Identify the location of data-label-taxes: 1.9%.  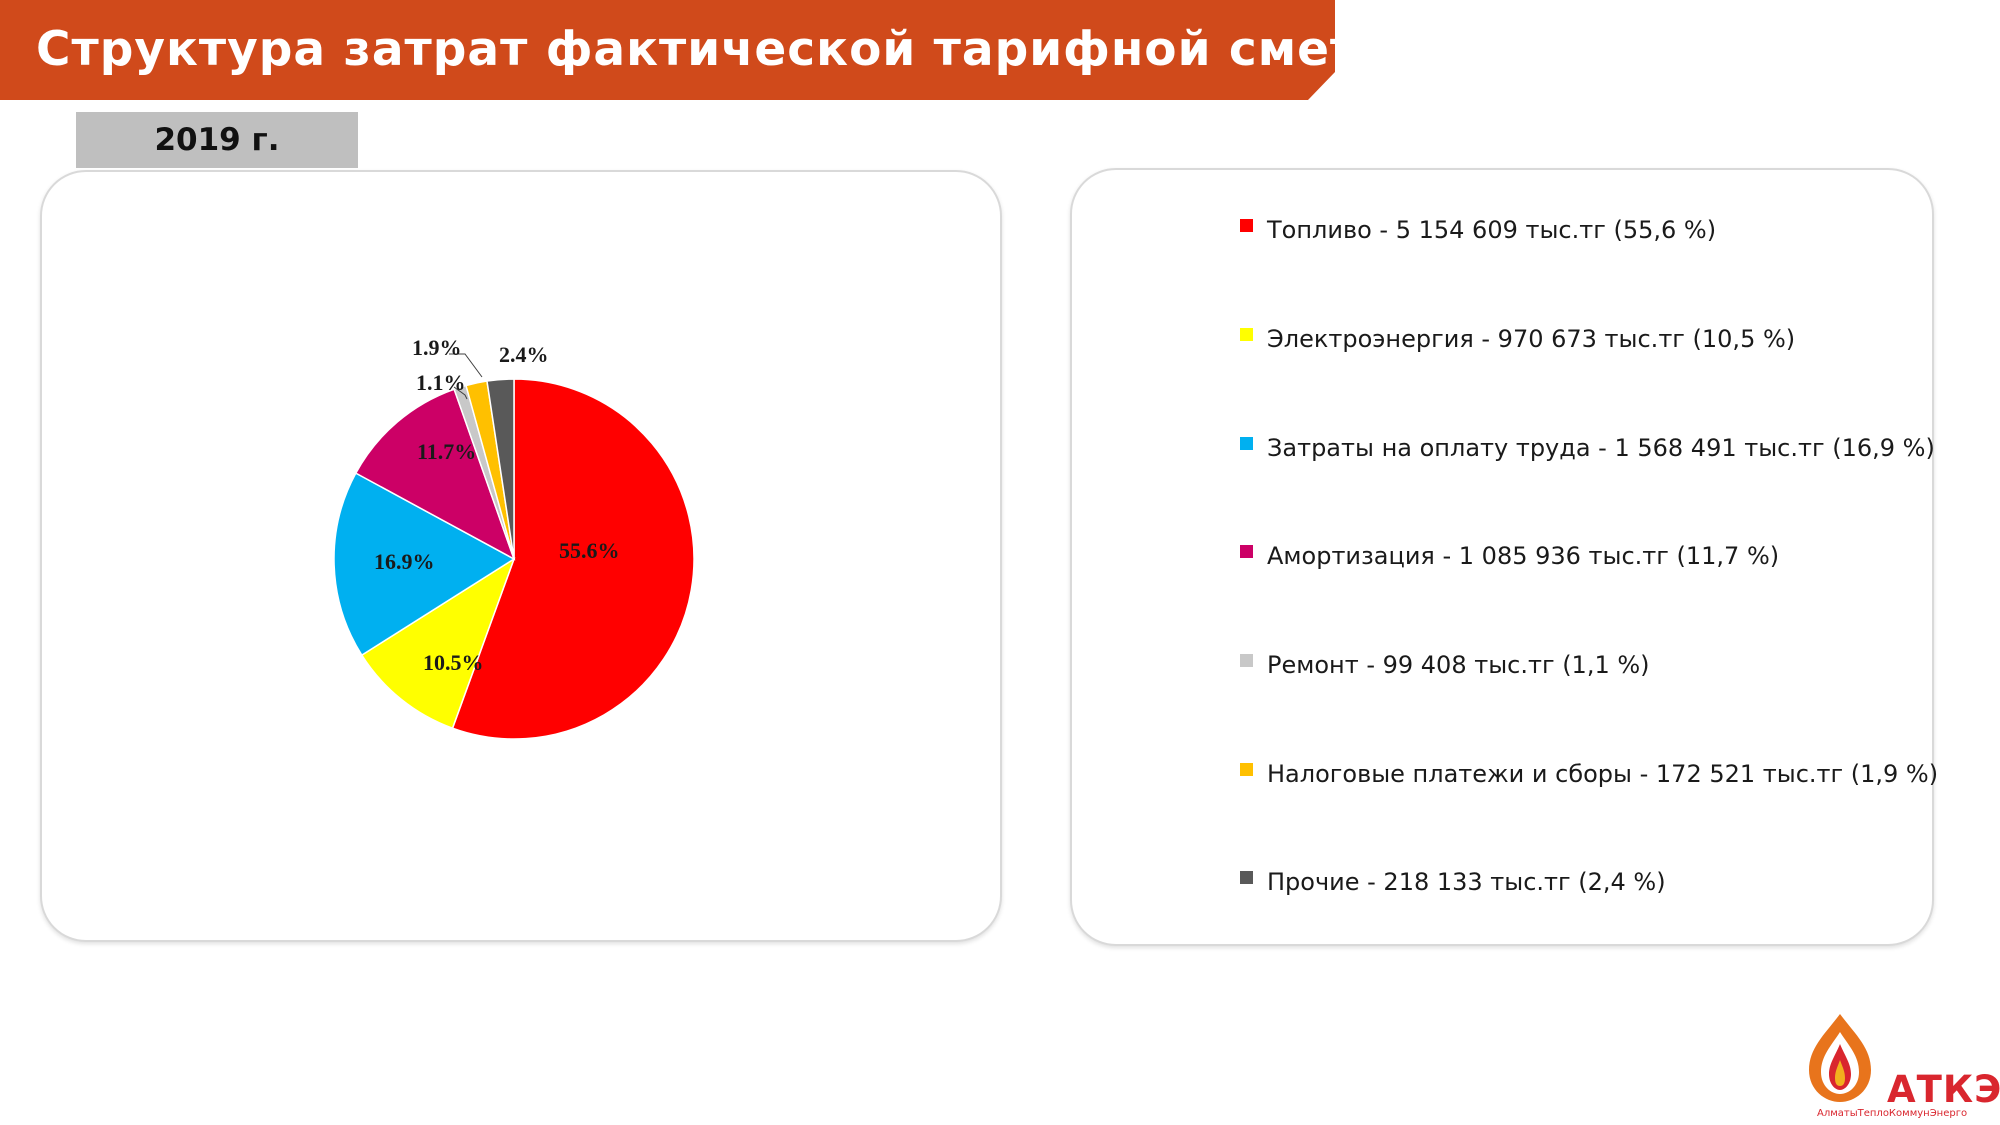
(437, 347).